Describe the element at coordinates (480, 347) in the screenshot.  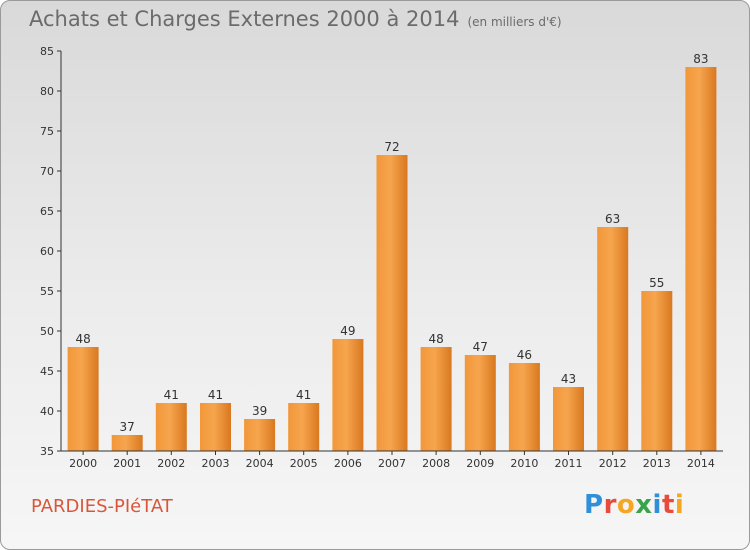
I see `value-label-2009: 47` at that location.